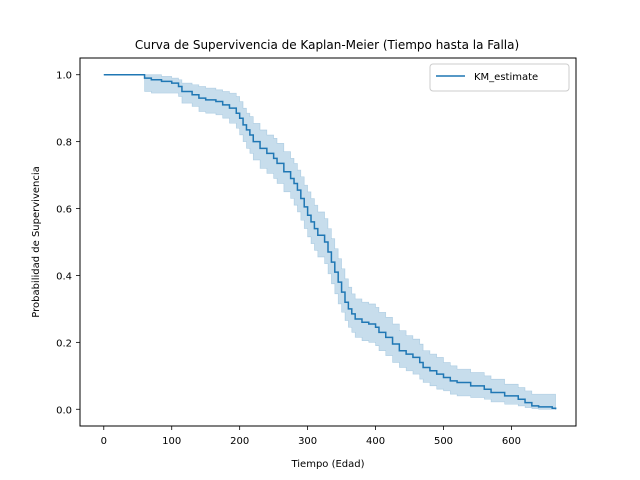  I want to click on x-tick-label: 300, so click(307, 441).